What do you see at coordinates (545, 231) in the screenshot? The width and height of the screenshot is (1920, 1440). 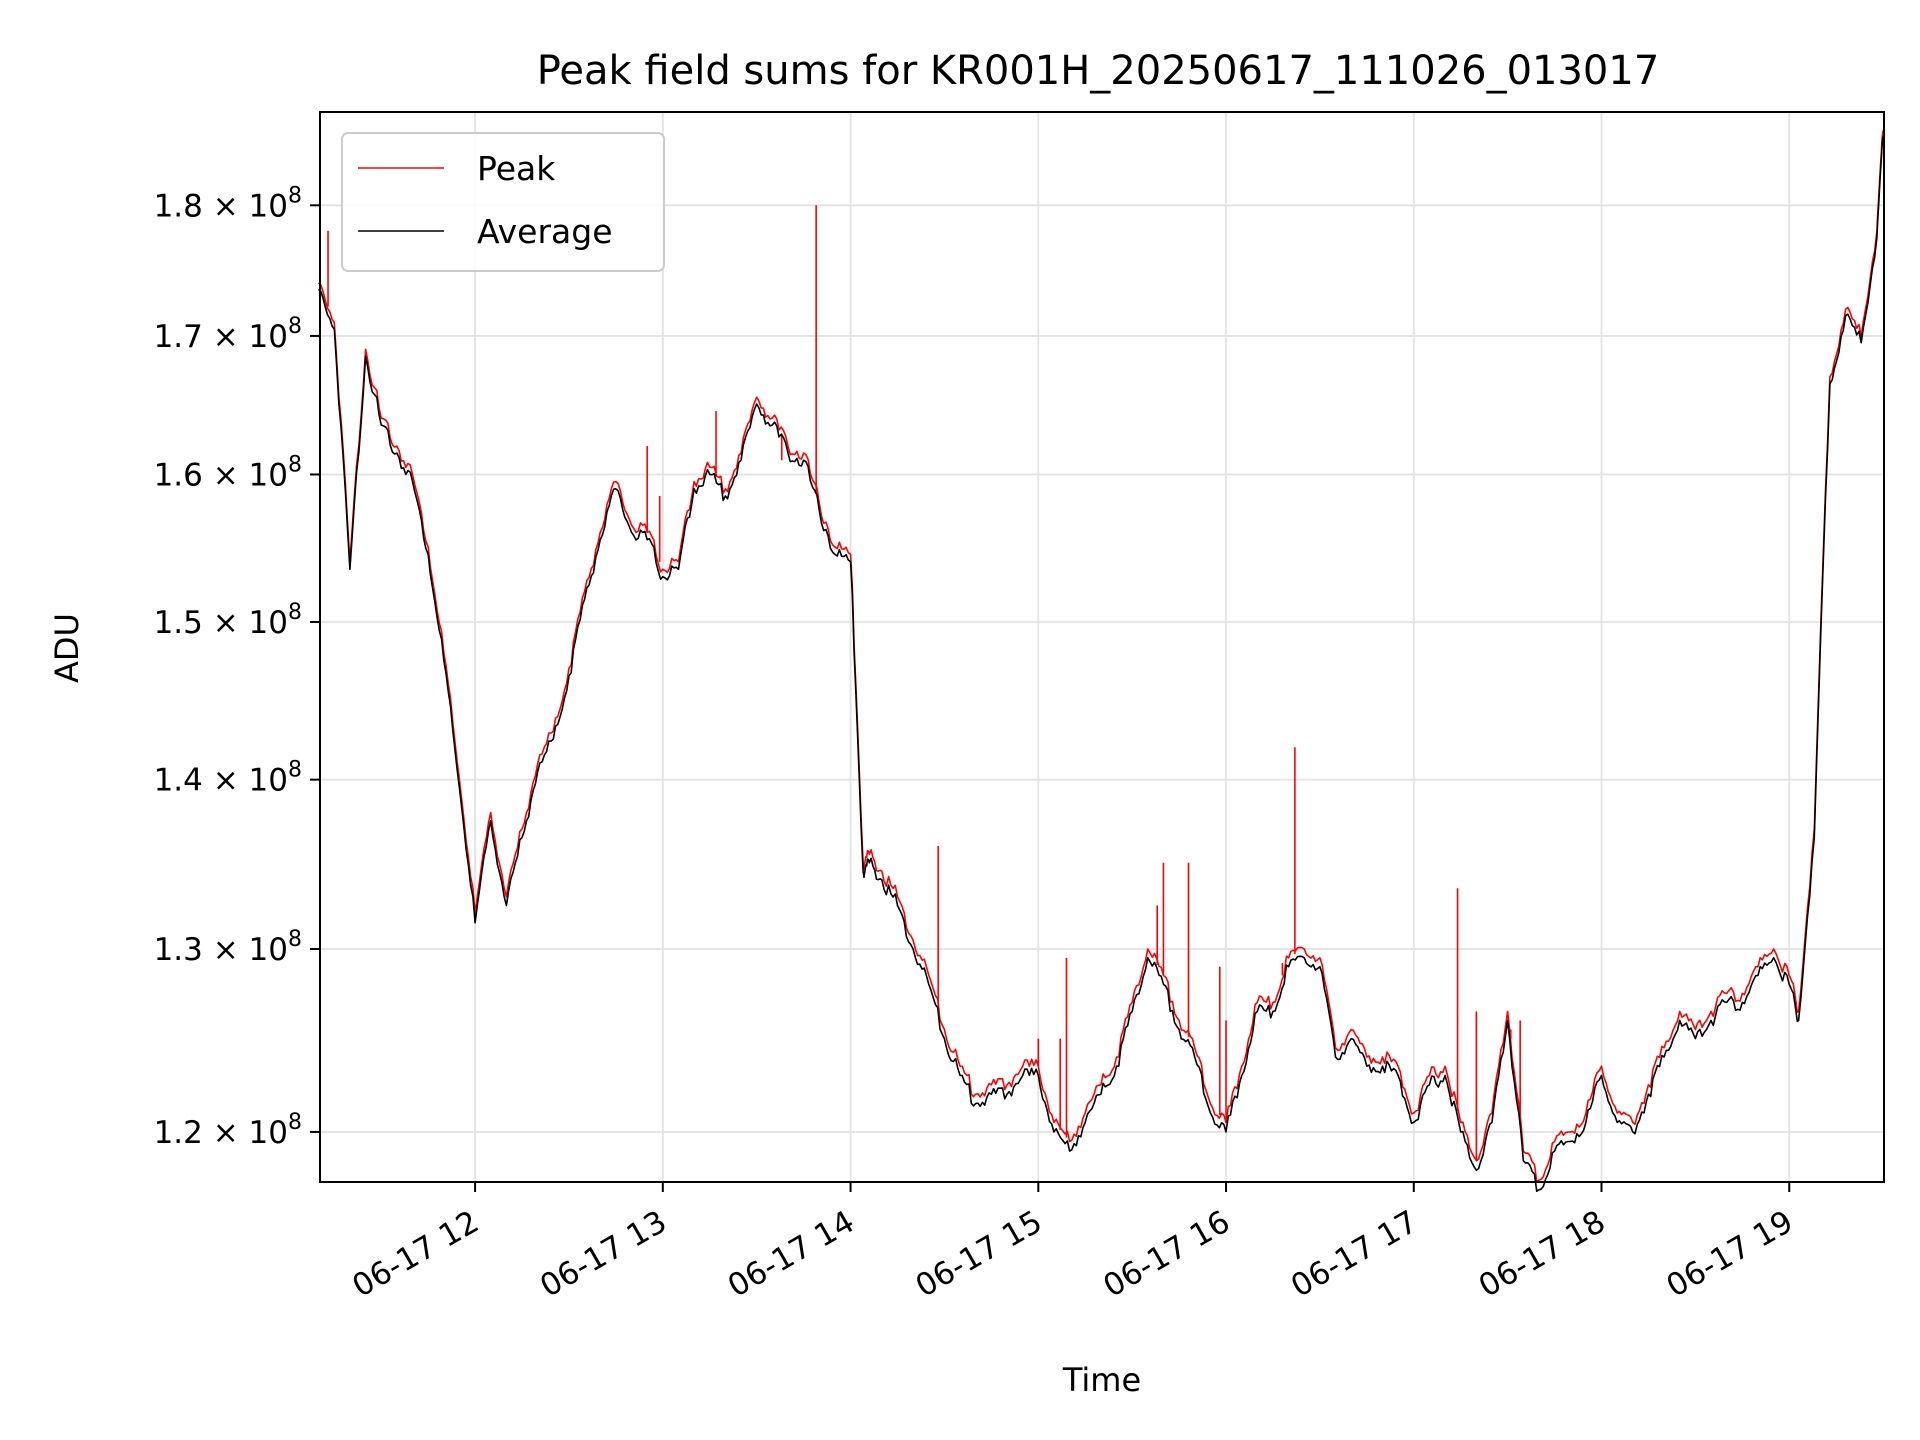 I see `legend-label-average: Average` at bounding box center [545, 231].